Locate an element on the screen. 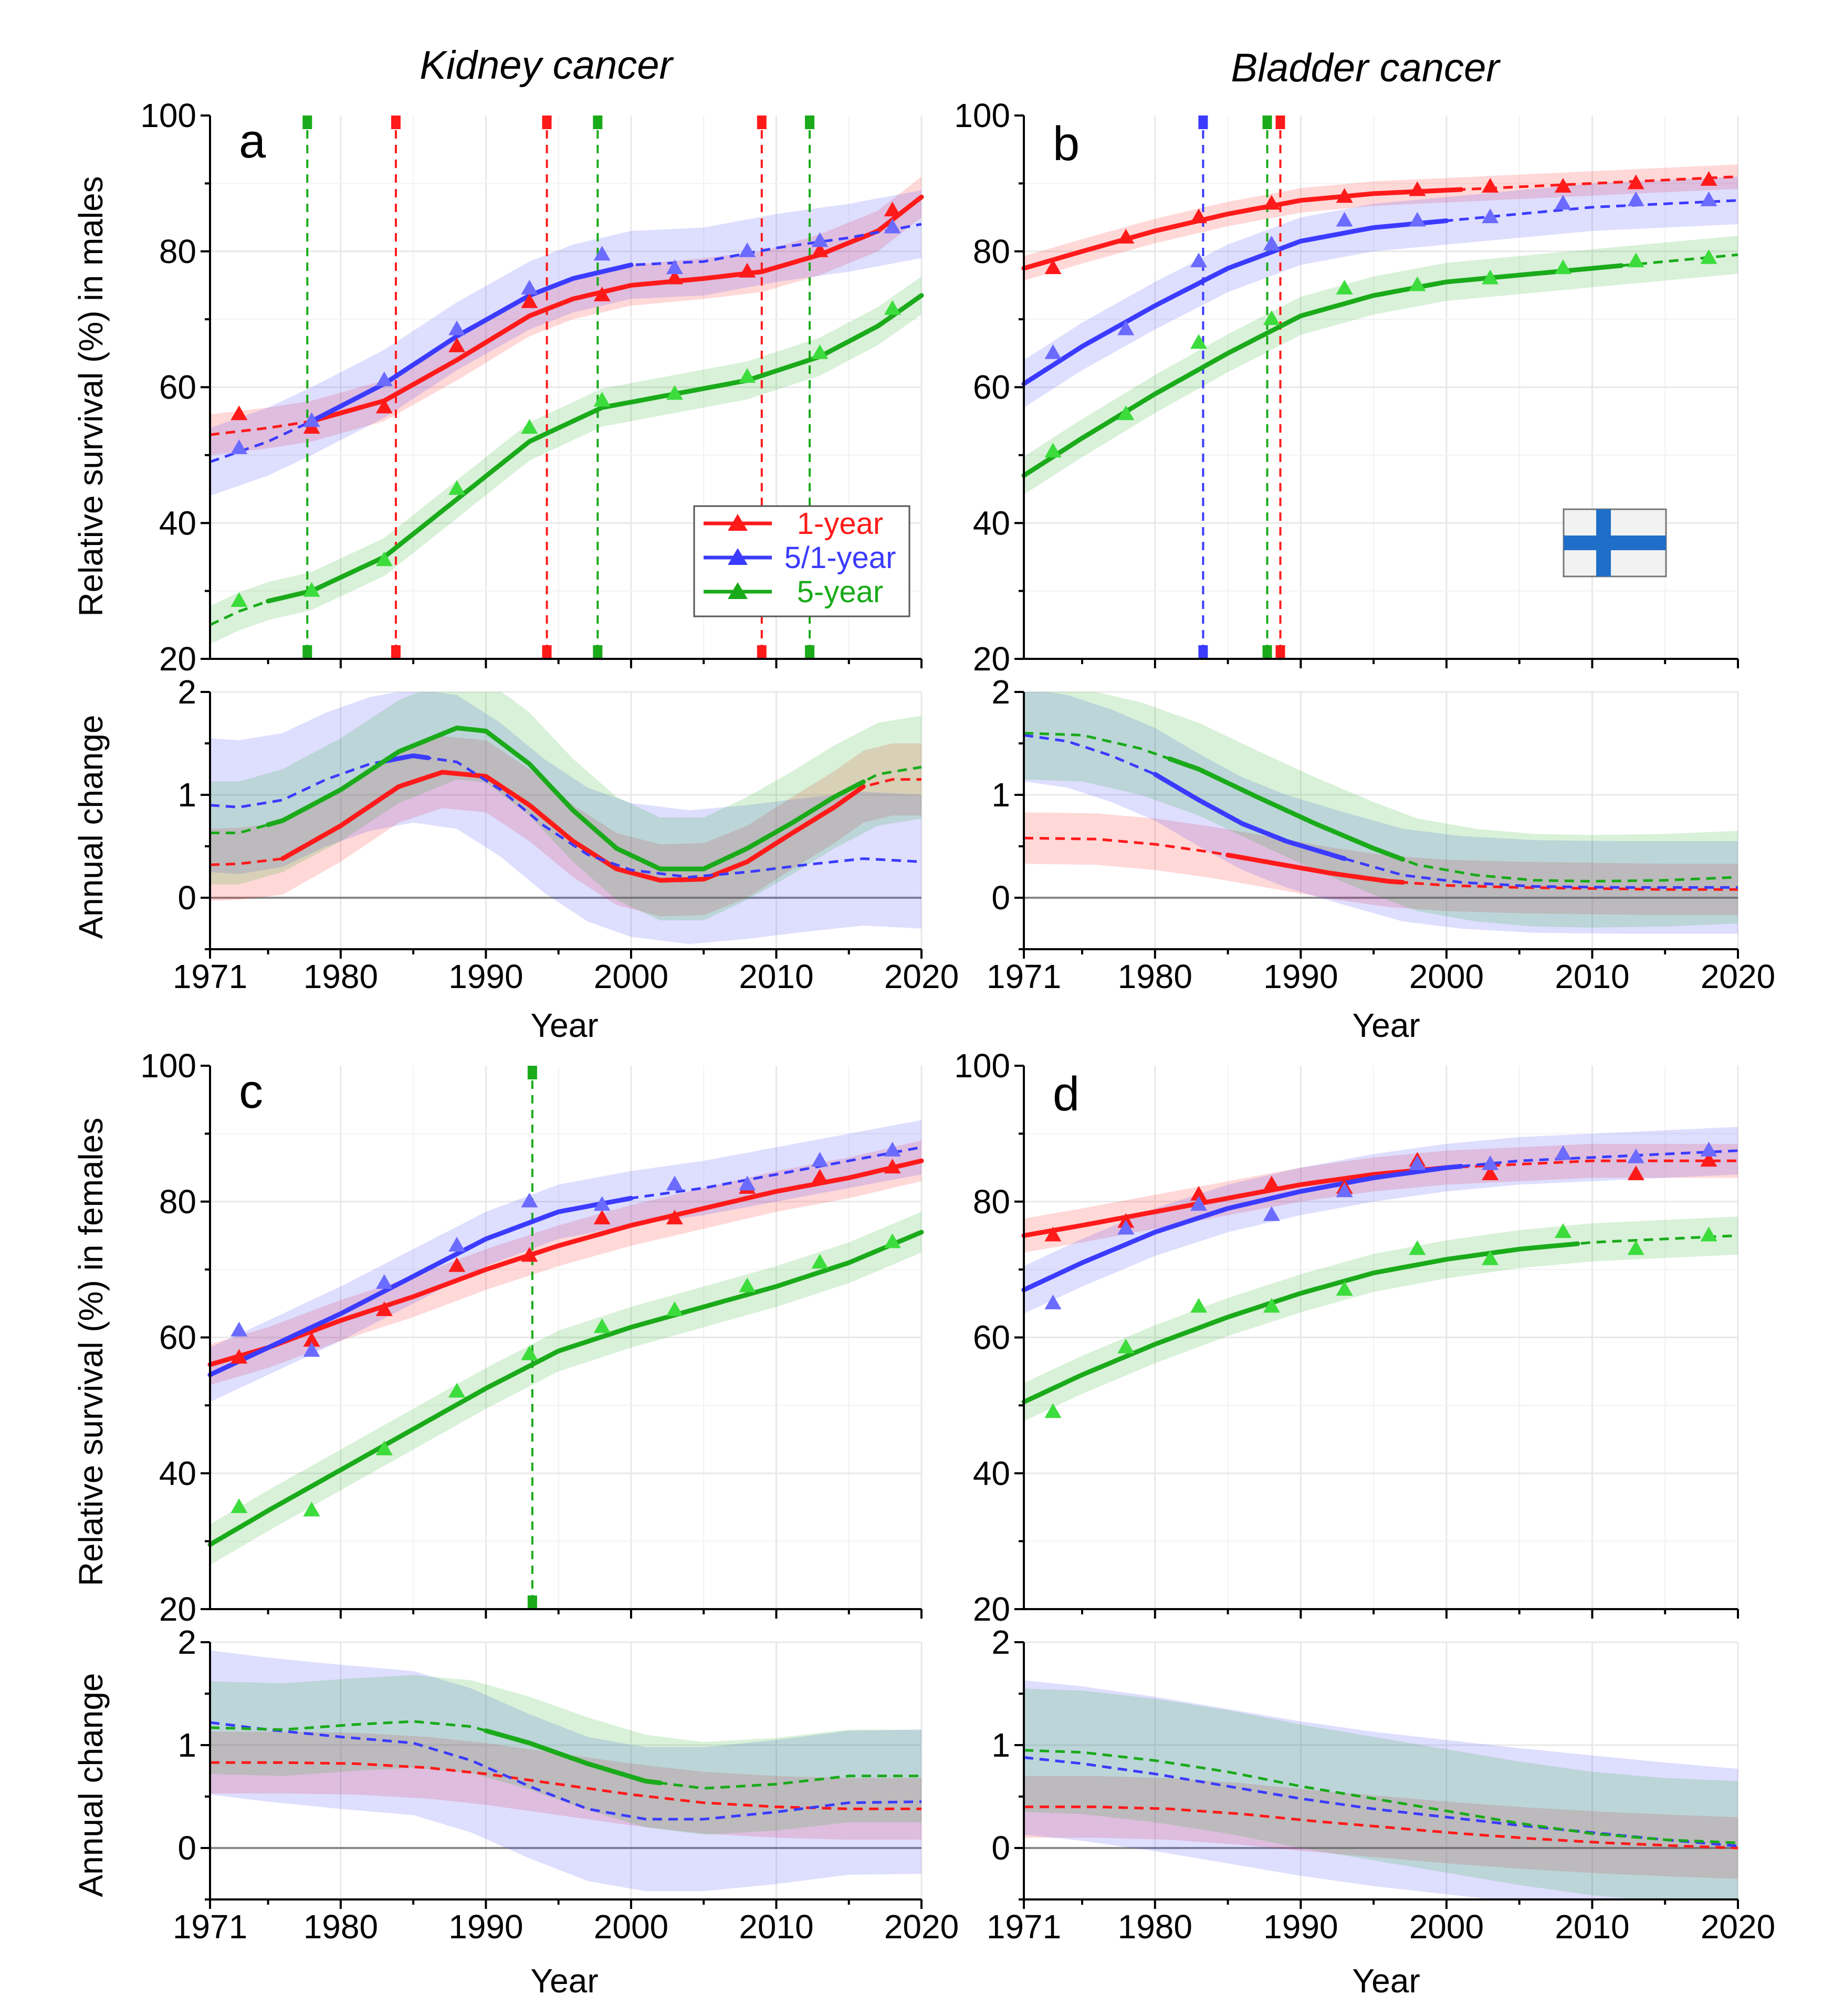 The height and width of the screenshot is (2016, 1844). title-bladder-cancer: Bladder cancer is located at coordinates (1366, 68).